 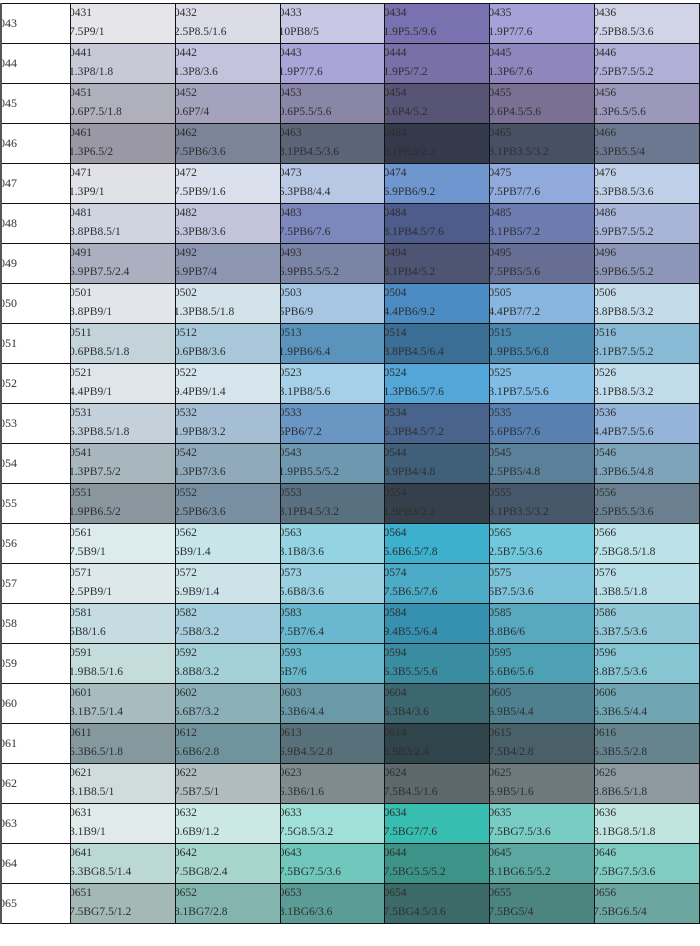 What do you see at coordinates (515, 472) in the screenshot?
I see `munsell-notation: 2.5PB5/4.8` at bounding box center [515, 472].